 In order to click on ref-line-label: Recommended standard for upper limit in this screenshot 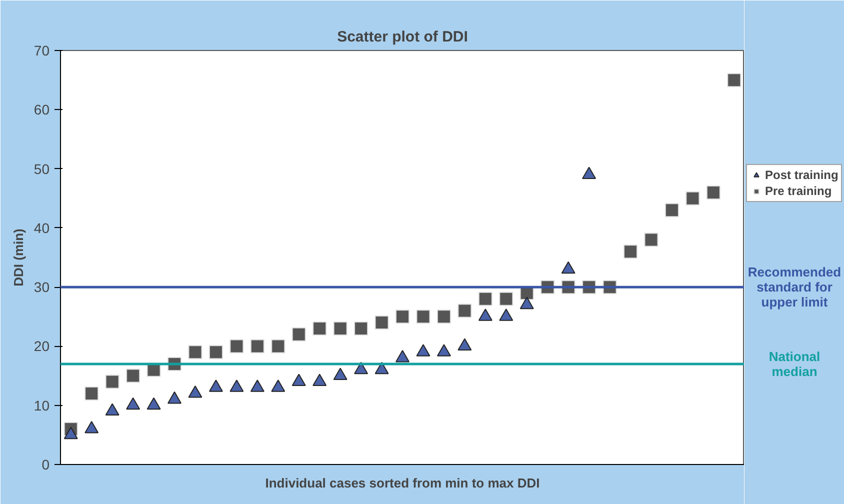, I will do `click(795, 287)`.